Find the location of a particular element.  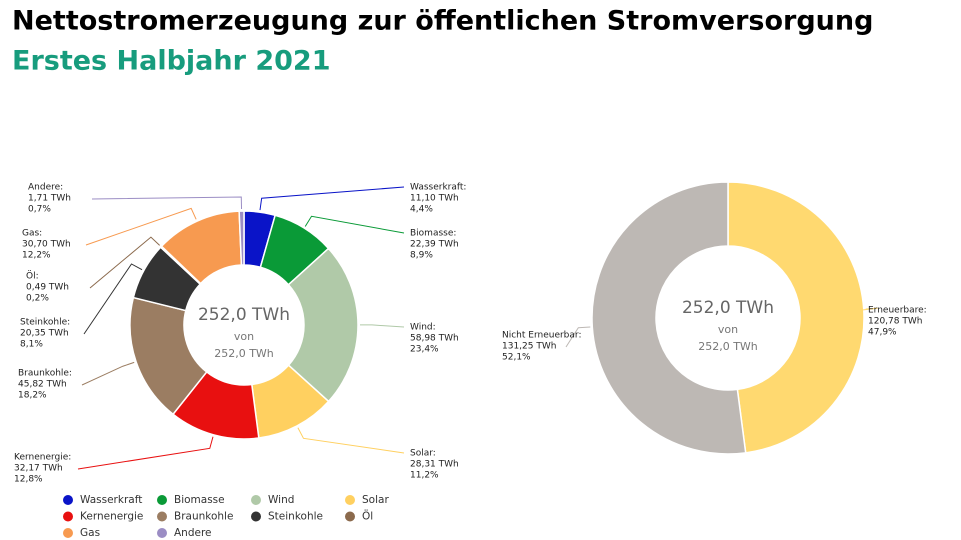

callout-value: 30,70 TWh is located at coordinates (46, 245).